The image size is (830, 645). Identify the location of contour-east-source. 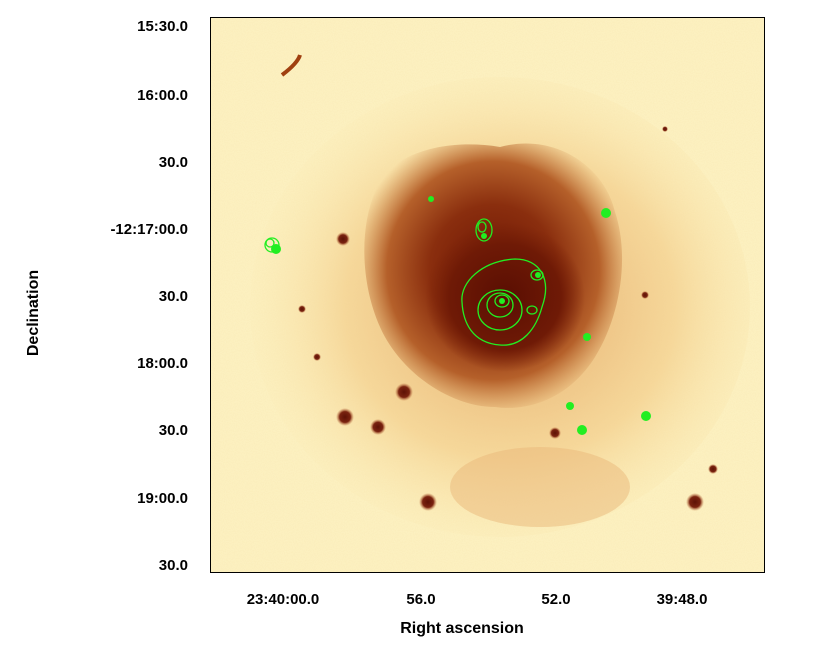
(537, 275).